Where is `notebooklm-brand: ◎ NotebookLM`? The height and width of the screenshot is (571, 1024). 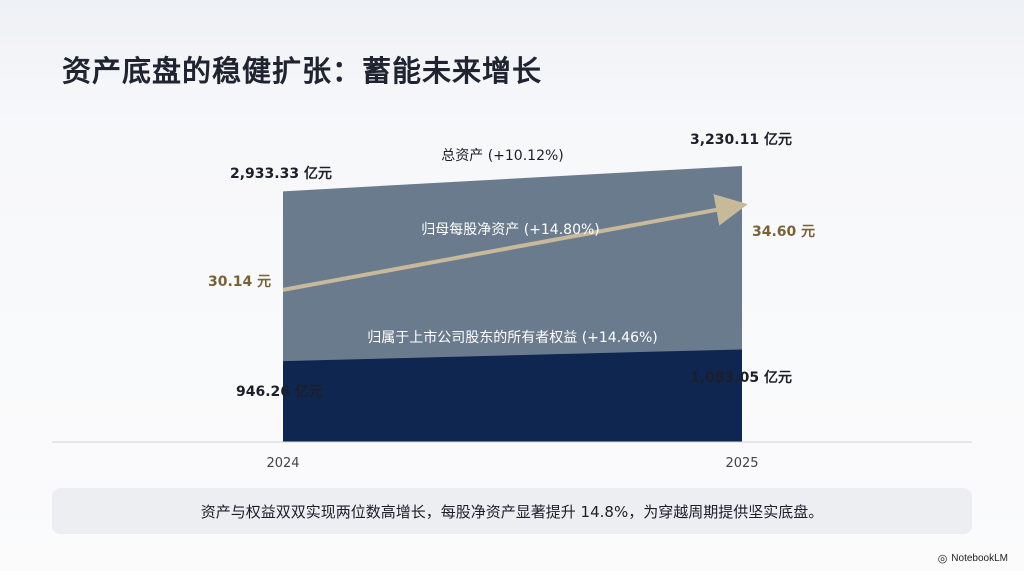
notebooklm-brand: ◎ NotebookLM is located at coordinates (973, 558).